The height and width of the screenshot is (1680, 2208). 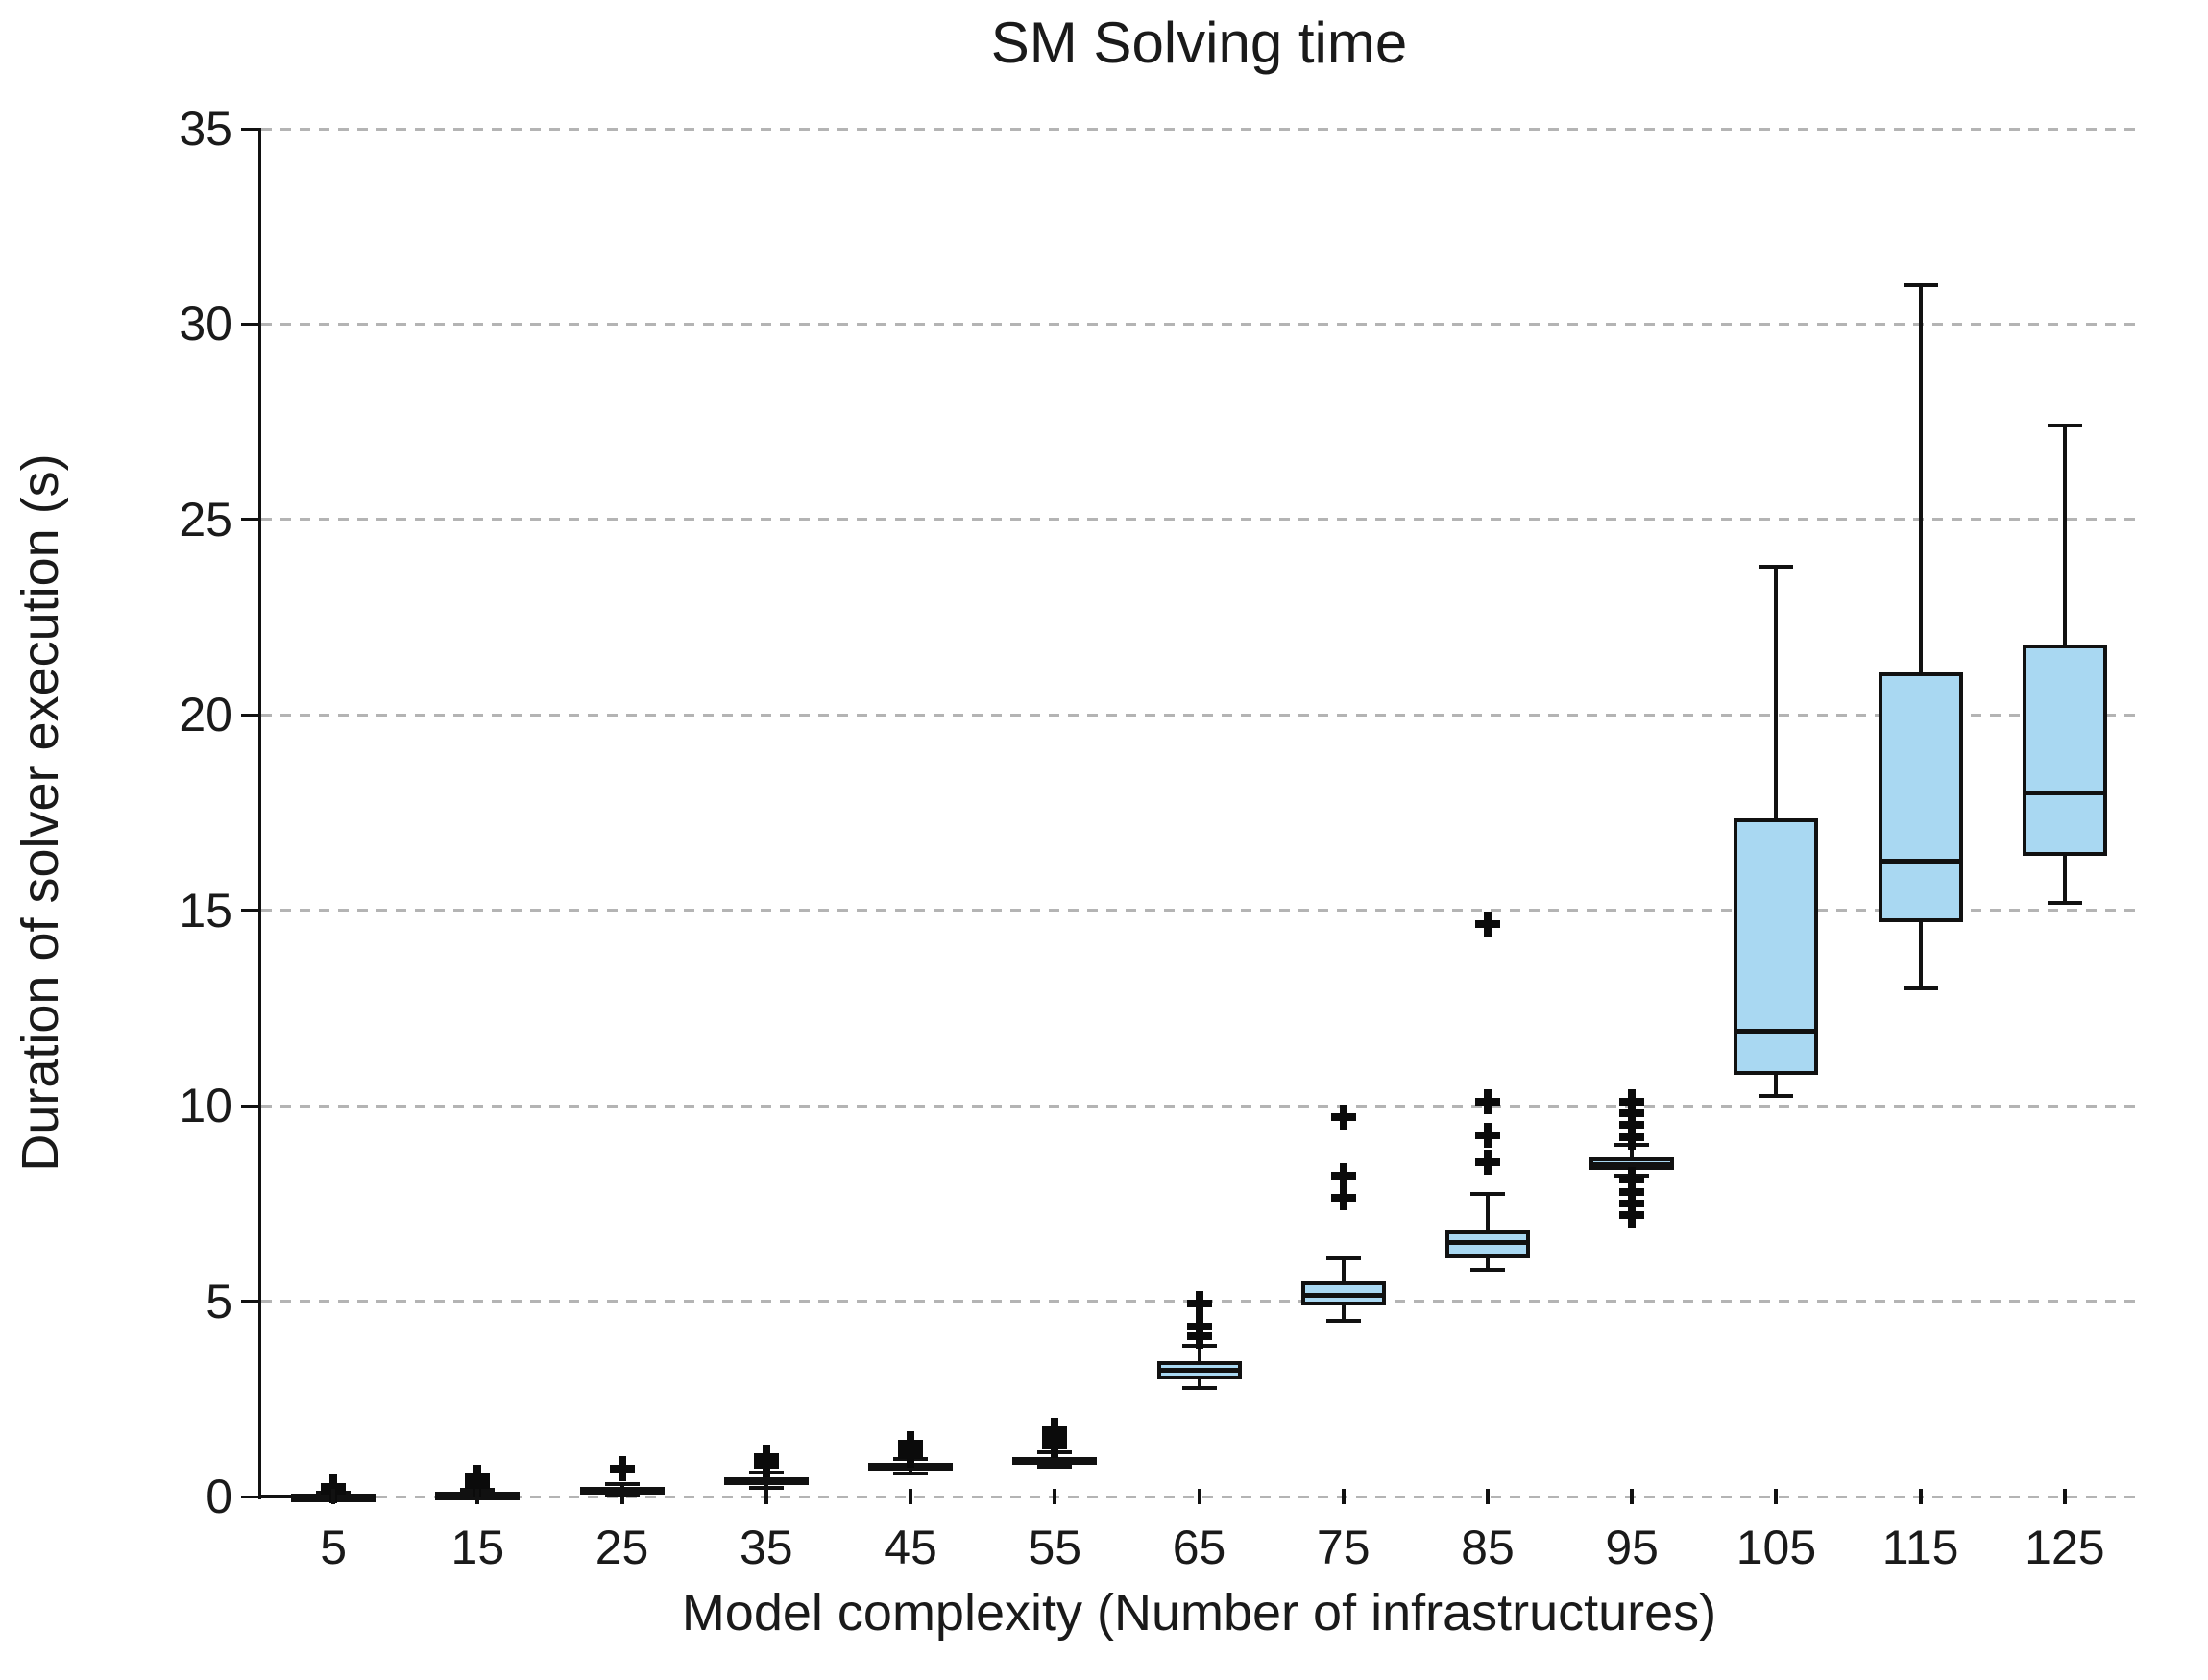 I want to click on y-axis-label: Duration of solver execution (s), so click(x=40, y=812).